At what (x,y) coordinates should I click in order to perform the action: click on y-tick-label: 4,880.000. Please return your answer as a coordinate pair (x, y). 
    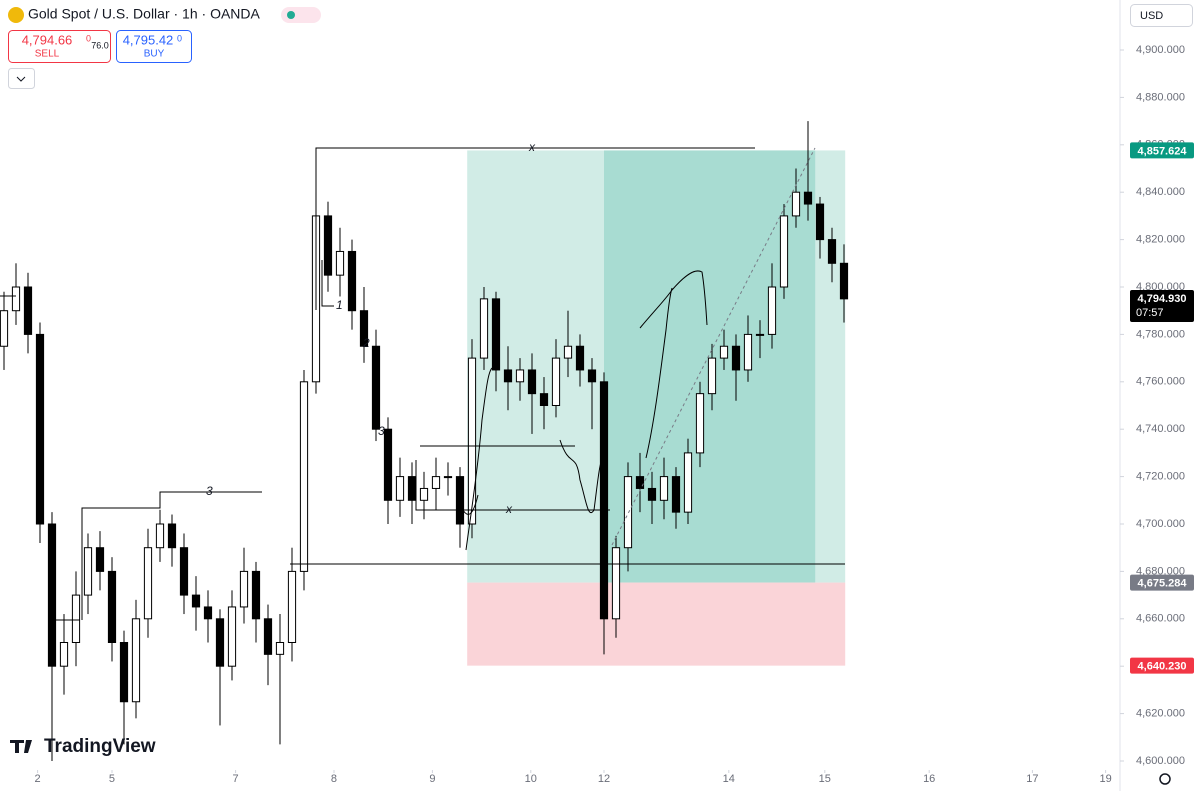
    Looking at the image, I should click on (1160, 97).